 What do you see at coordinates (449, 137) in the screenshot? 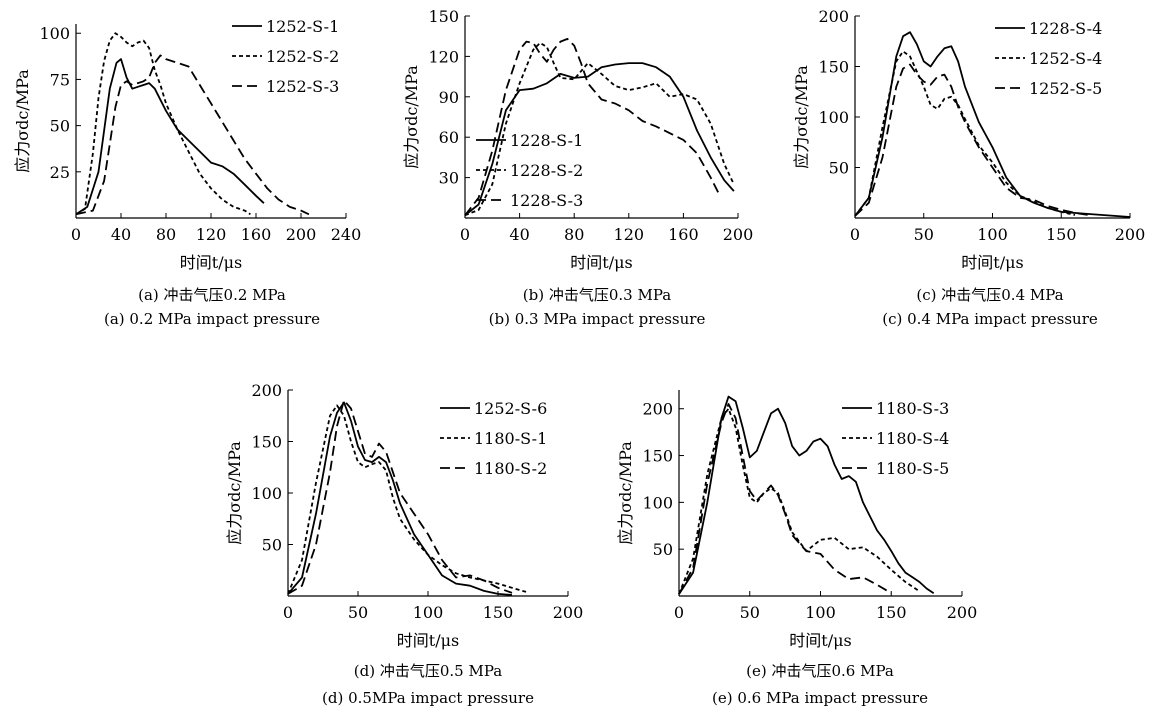
I see `y-tick-label: 60` at bounding box center [449, 137].